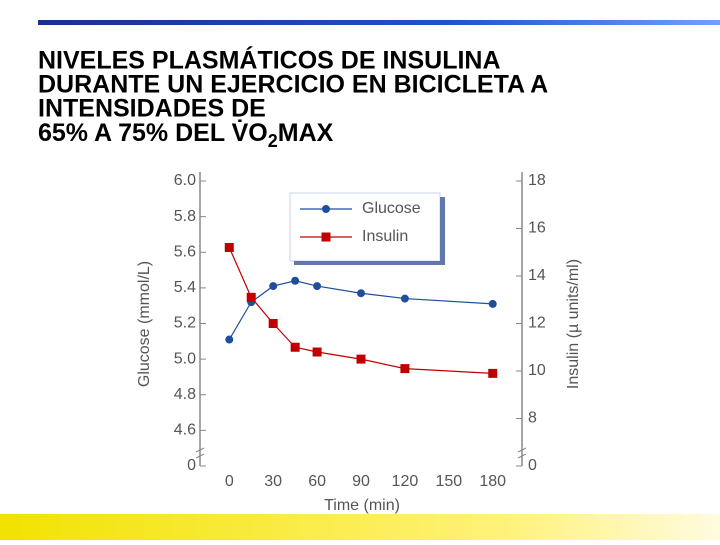 The width and height of the screenshot is (720, 545). Describe the element at coordinates (306, 133) in the screenshot. I see `title-part: MAX` at that location.